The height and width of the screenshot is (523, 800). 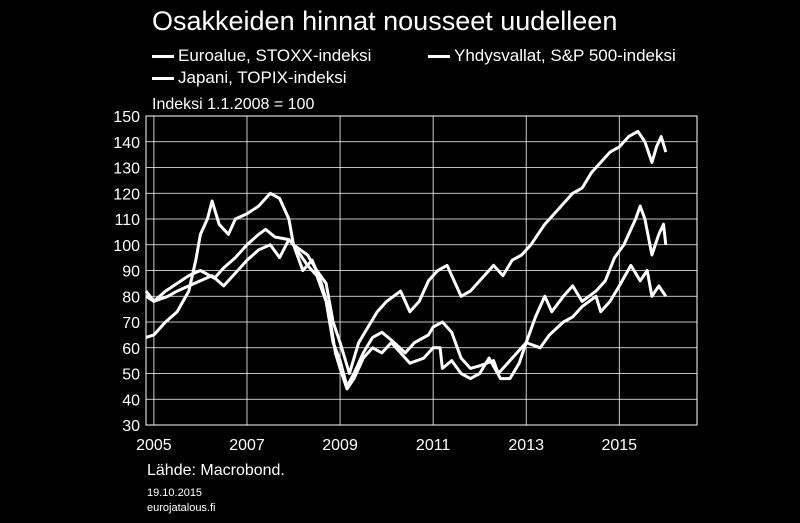 I want to click on x-tick-label: 2005, so click(x=154, y=445).